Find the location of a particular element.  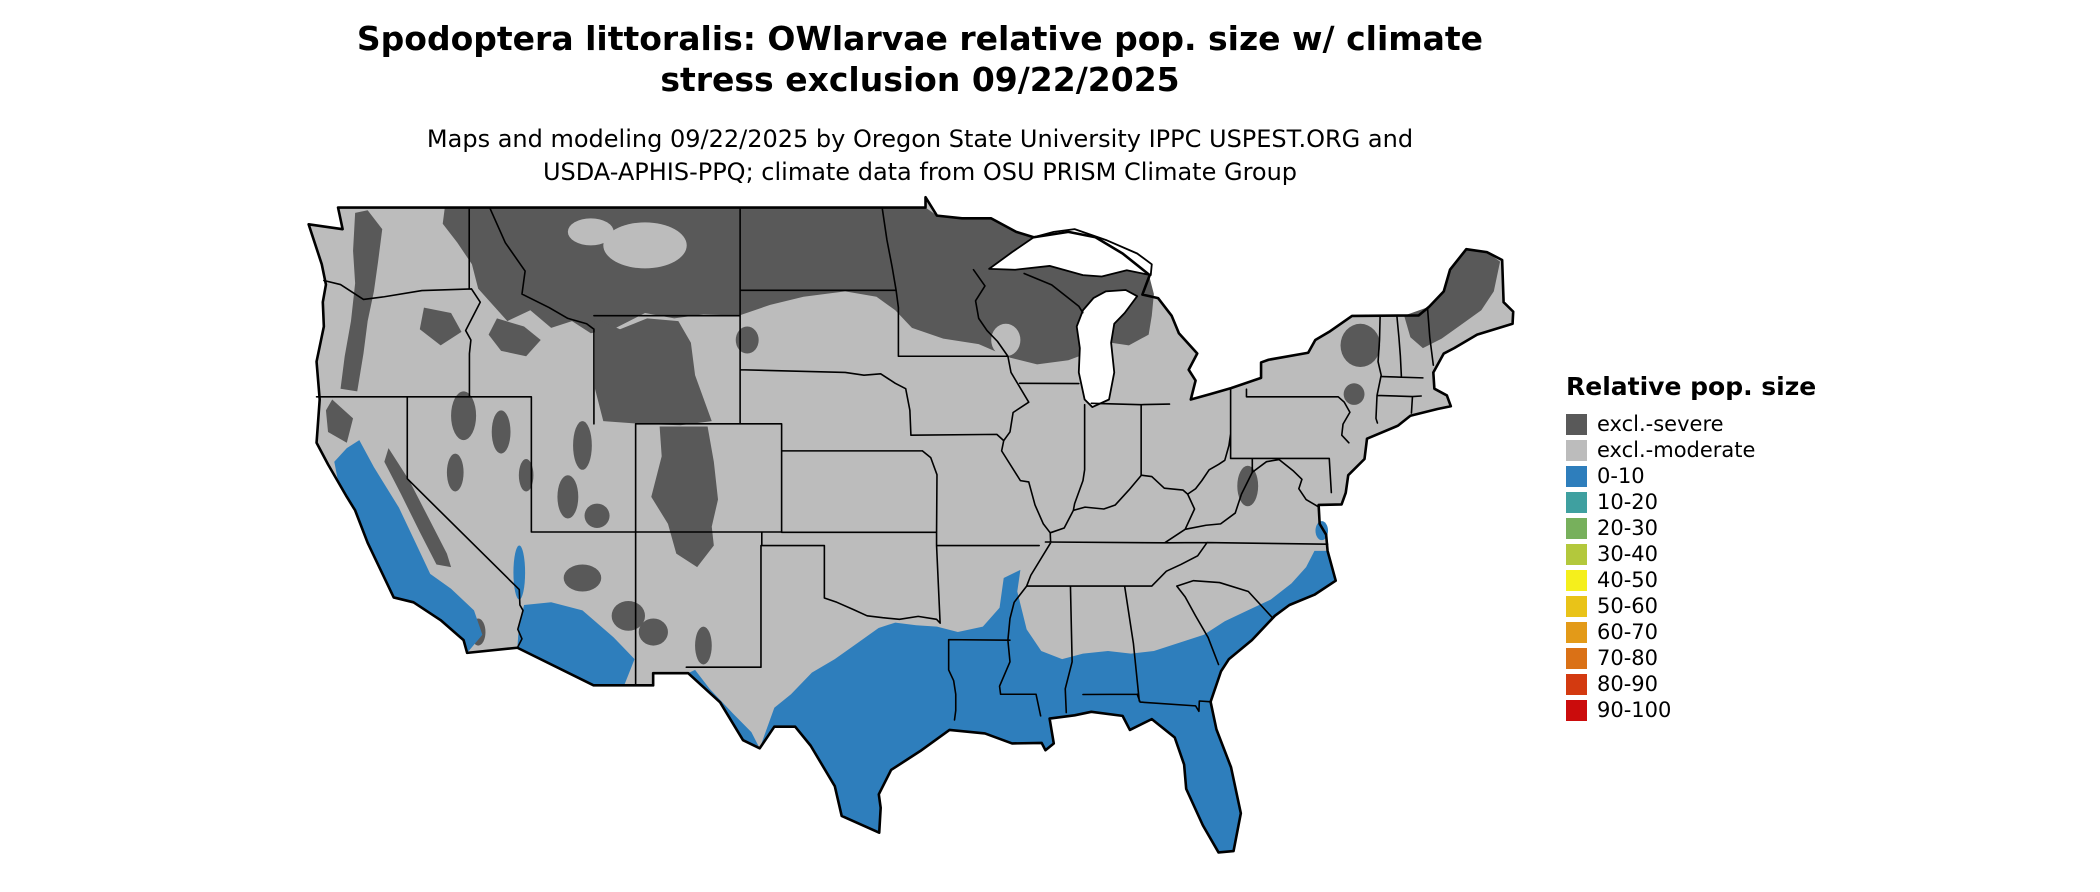

sierra-nevada-region is located at coordinates (418, 508).